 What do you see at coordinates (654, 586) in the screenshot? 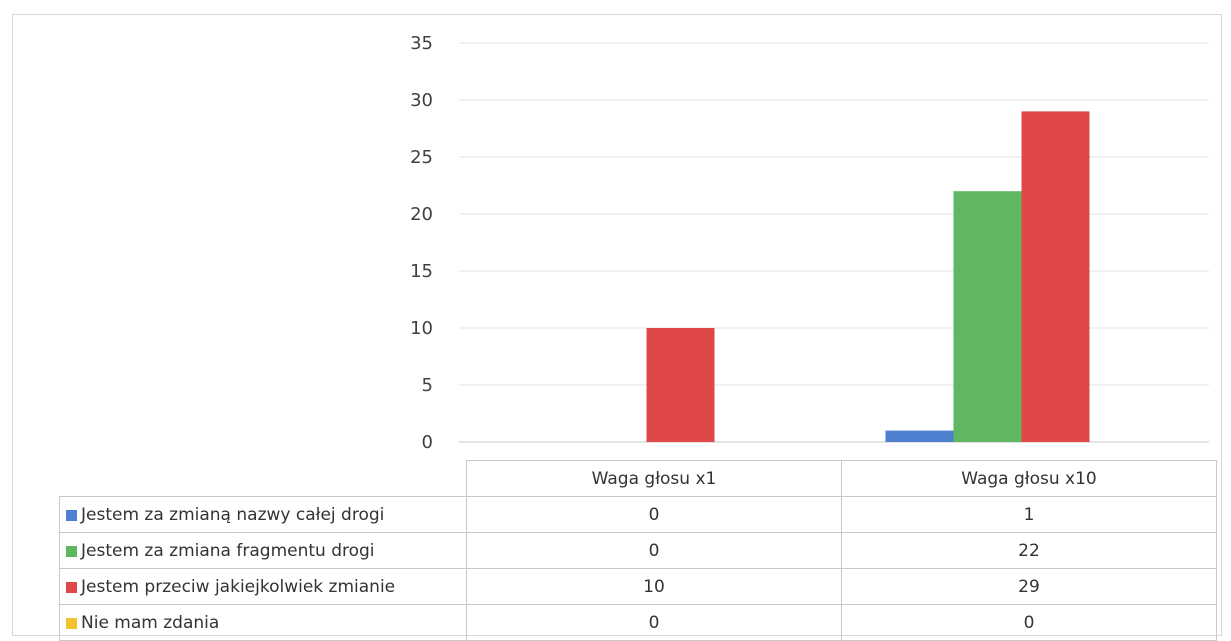
I see `data-label: 10` at bounding box center [654, 586].